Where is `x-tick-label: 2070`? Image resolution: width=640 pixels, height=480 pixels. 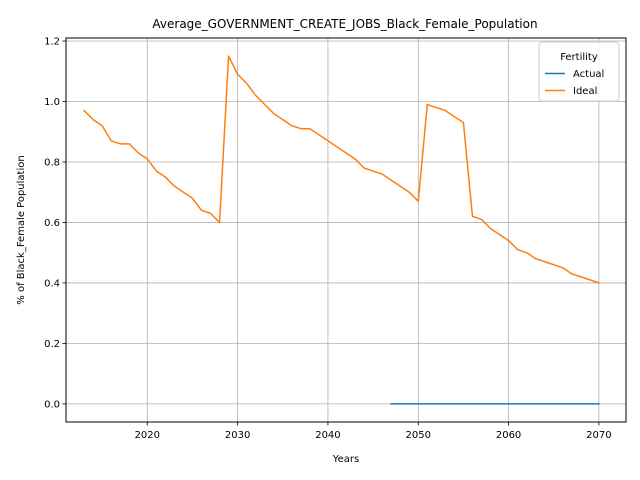
x-tick-label: 2070 is located at coordinates (598, 435).